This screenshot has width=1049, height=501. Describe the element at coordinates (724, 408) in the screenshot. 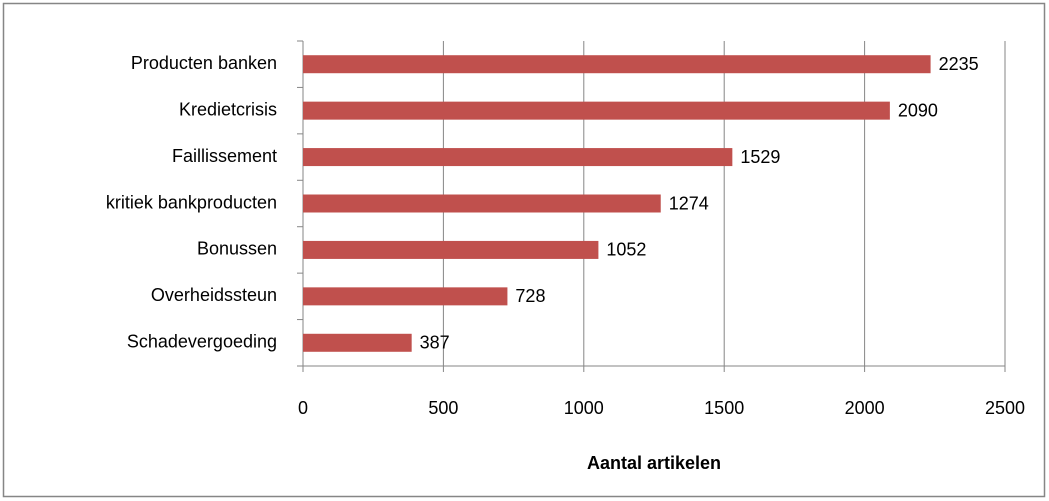

I see `x-tick-label: 1500` at that location.